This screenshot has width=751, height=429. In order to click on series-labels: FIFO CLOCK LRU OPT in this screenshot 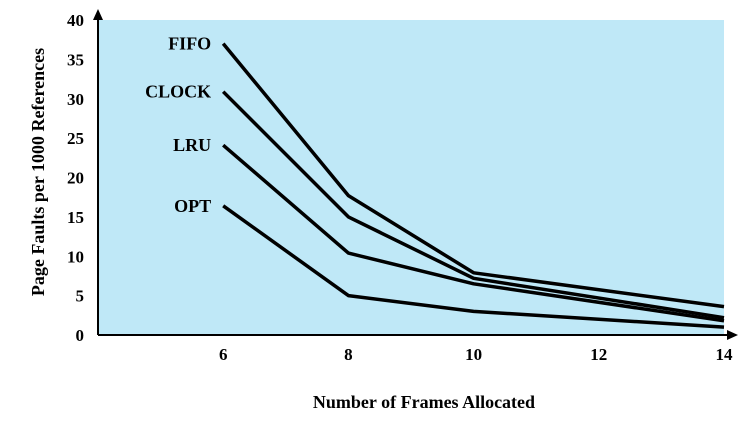, I will do `click(178, 125)`.